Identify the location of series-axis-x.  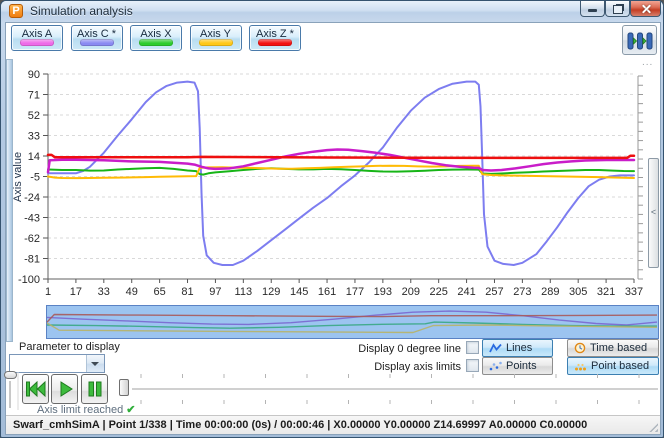
(341, 171).